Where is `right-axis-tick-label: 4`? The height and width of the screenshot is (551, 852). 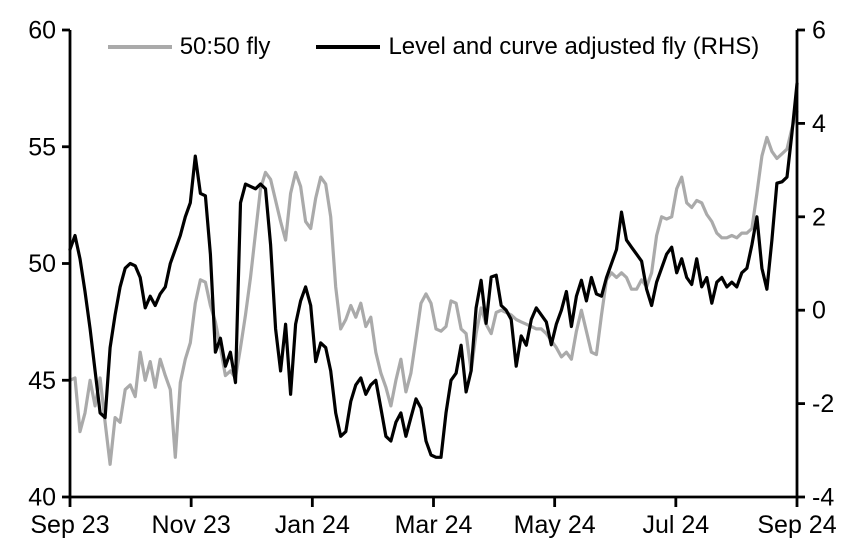 right-axis-tick-label: 4 is located at coordinates (819, 124).